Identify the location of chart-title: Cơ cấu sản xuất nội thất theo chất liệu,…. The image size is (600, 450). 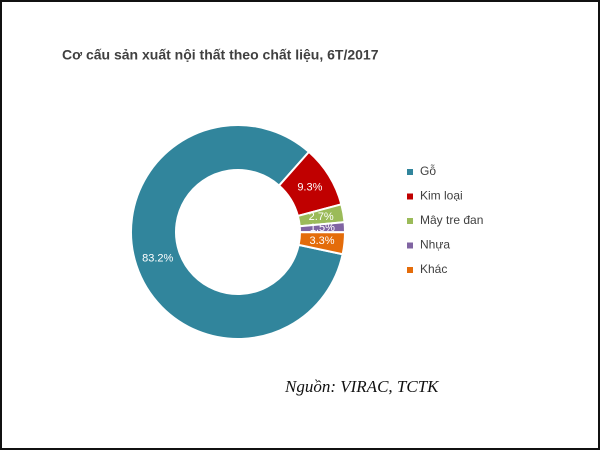
(220, 55).